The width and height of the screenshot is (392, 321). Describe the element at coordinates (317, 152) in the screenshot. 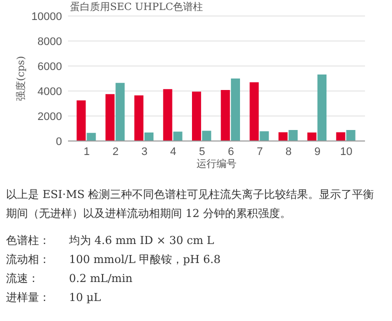

I see `x-tick-label: 9` at that location.